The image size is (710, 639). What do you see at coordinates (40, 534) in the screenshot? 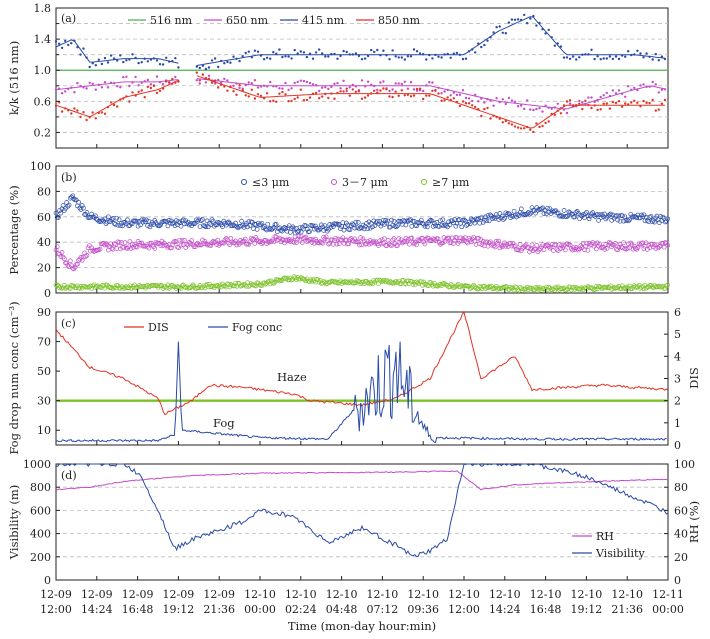
I see `ytick-label: 400` at bounding box center [40, 534].